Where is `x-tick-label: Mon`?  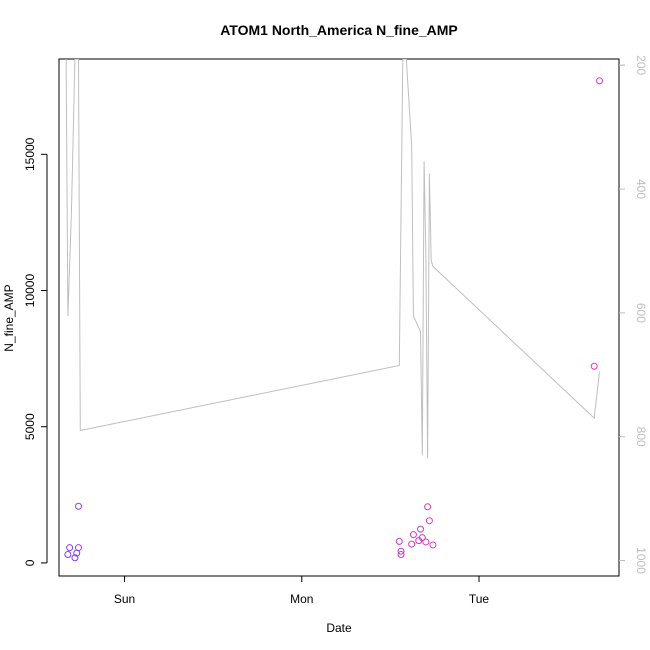
x-tick-label: Mon is located at coordinates (301, 599).